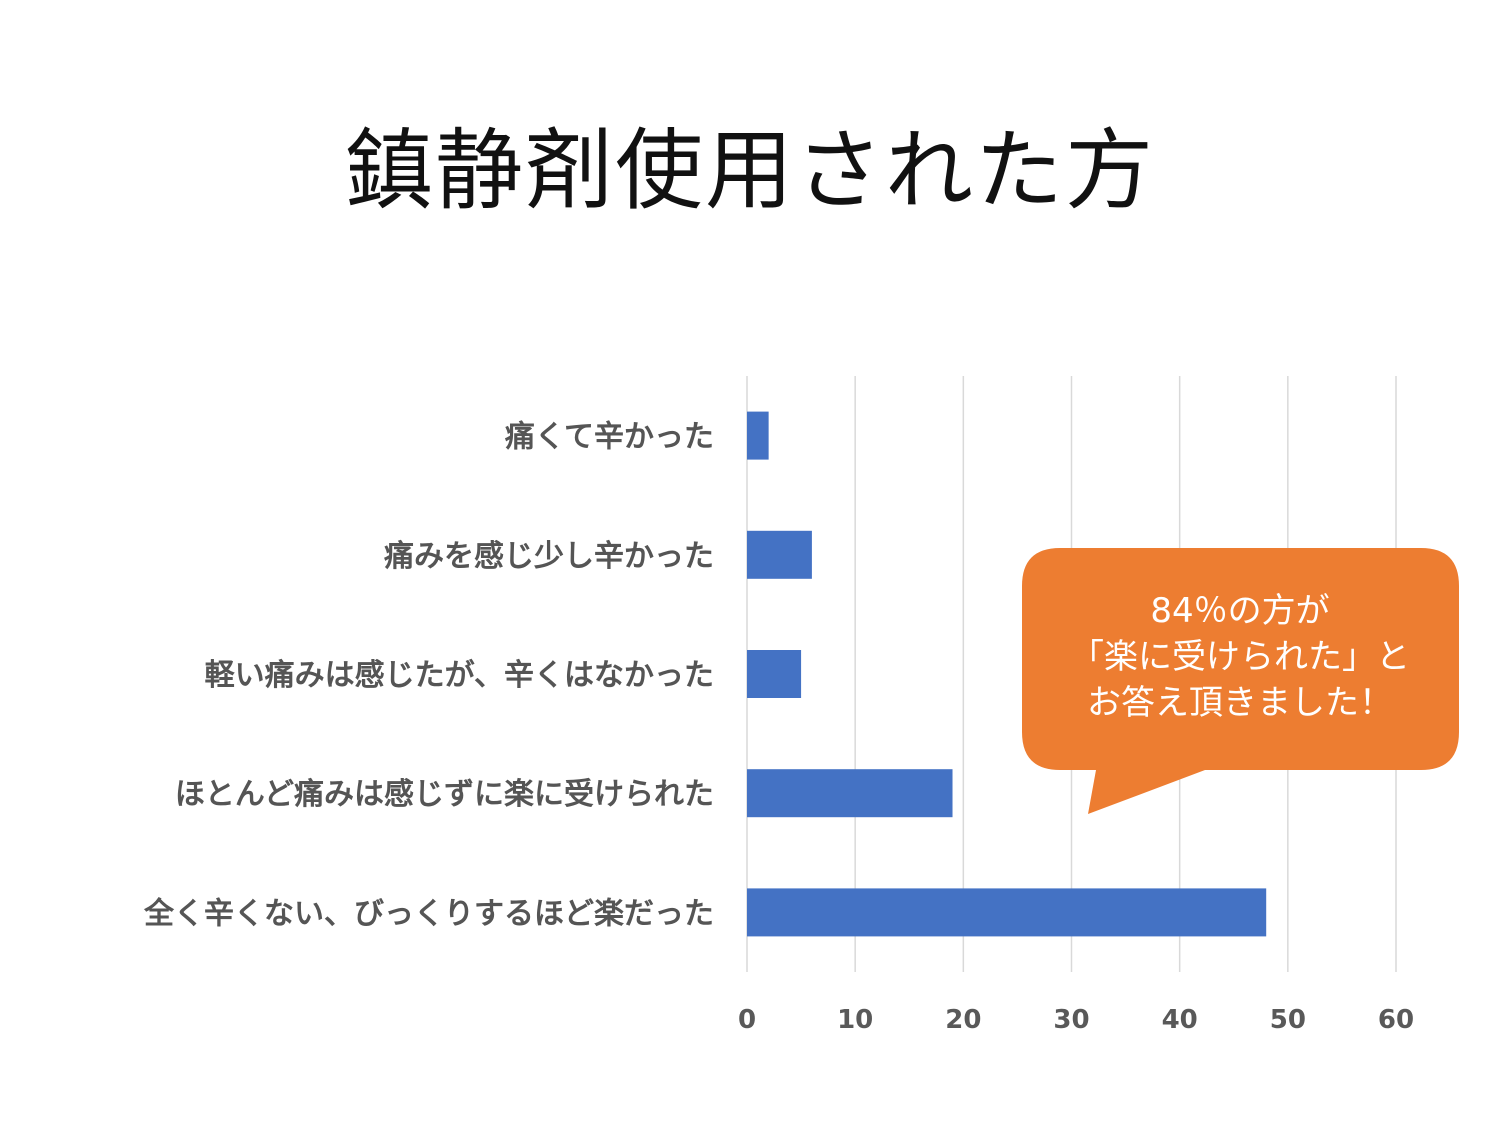 The width and height of the screenshot is (1500, 1125). I want to click on callout-line-2: 「楽に受けられた」と, so click(1240, 657).